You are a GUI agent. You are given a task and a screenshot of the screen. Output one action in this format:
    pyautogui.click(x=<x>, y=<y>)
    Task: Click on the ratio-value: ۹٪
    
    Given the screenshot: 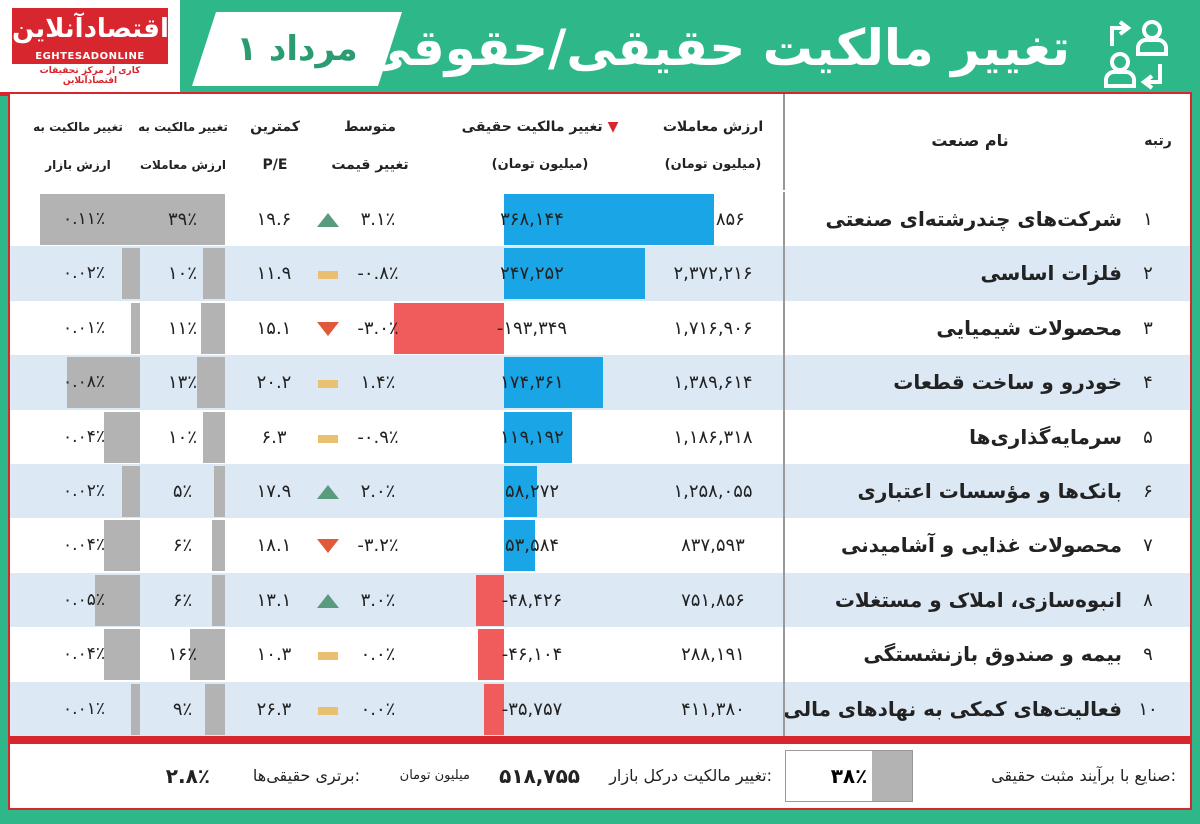 What is the action you would take?
    pyautogui.click(x=182, y=709)
    